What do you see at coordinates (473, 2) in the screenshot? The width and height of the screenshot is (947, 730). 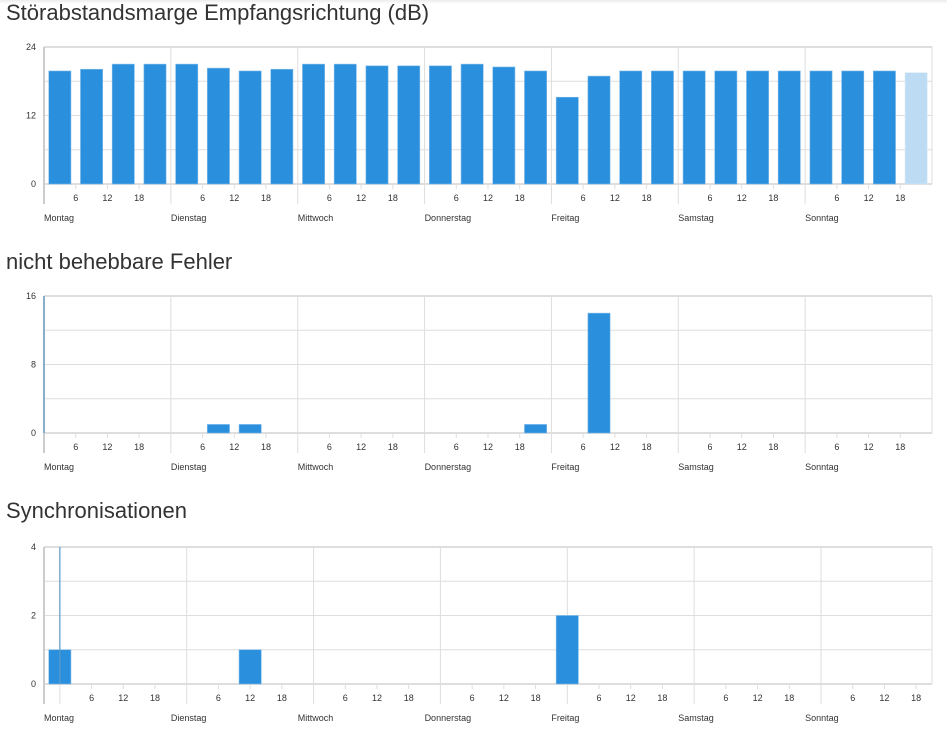 I see `top-shadow` at bounding box center [473, 2].